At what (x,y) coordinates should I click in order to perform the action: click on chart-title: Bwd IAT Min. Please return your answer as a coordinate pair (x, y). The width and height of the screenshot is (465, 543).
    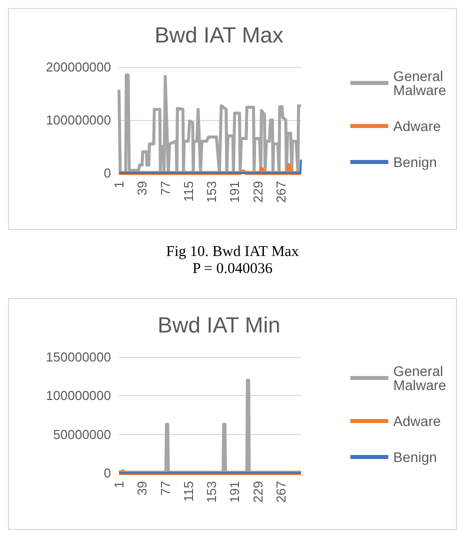
    Looking at the image, I should click on (219, 325).